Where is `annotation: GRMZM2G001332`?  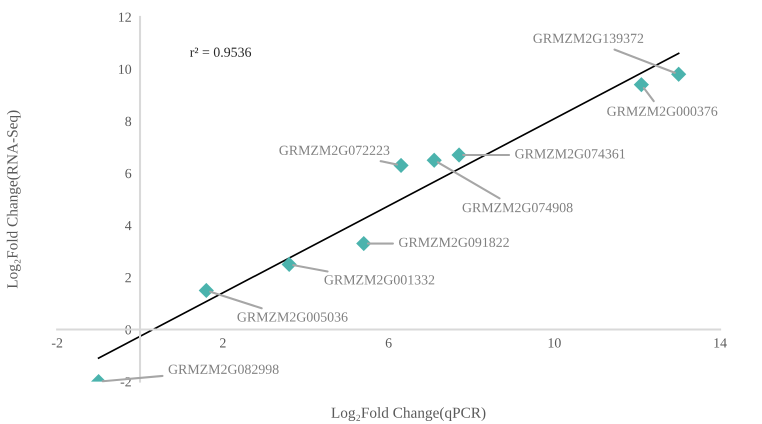 annotation: GRMZM2G001332 is located at coordinates (379, 280).